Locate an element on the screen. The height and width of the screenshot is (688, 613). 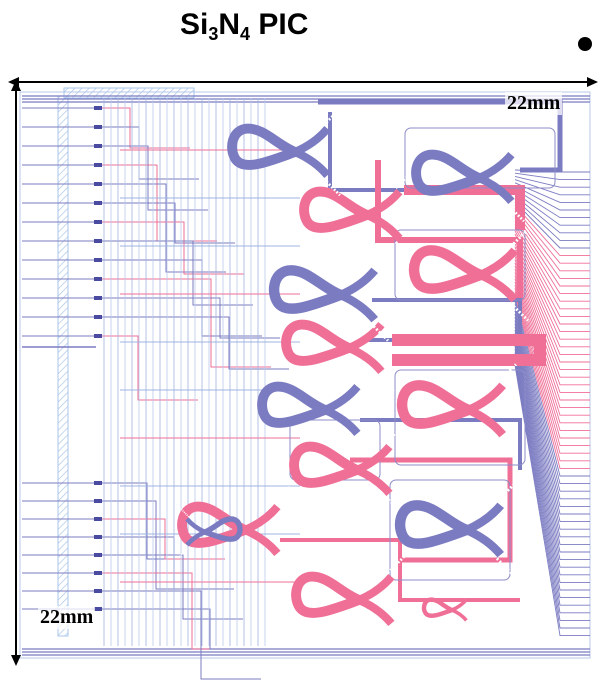
title-n: N is located at coordinates (229, 24).